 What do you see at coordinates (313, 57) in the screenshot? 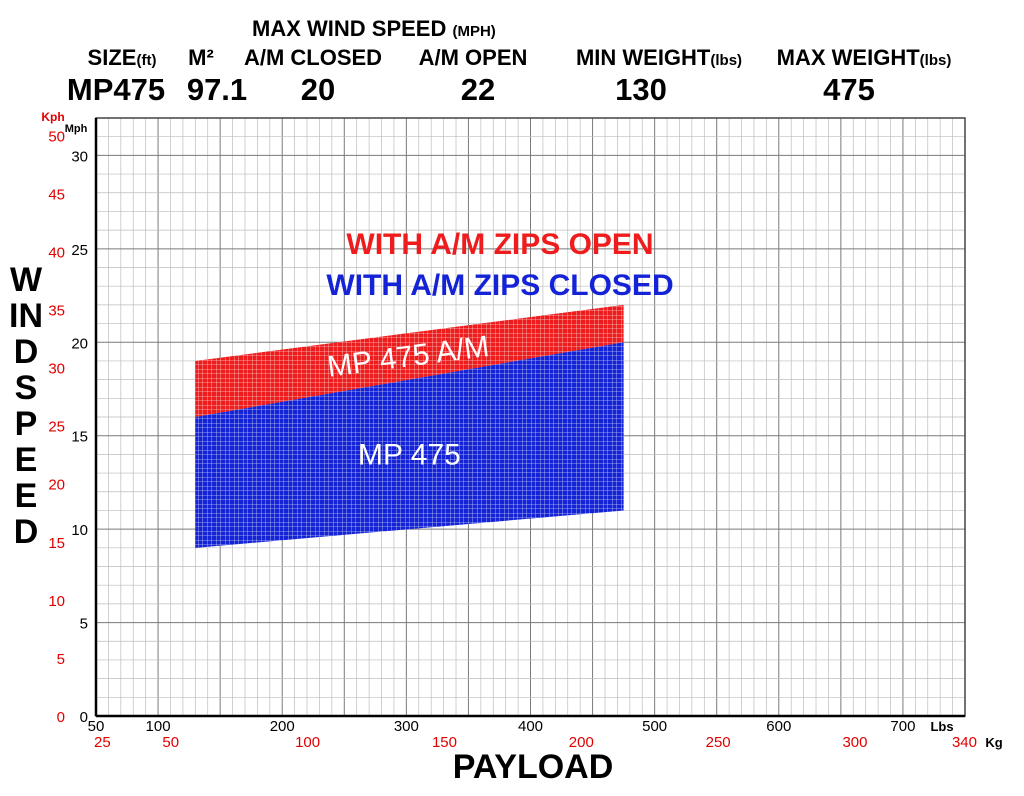
I see `am-closed-label: A/M CLOSED` at bounding box center [313, 57].